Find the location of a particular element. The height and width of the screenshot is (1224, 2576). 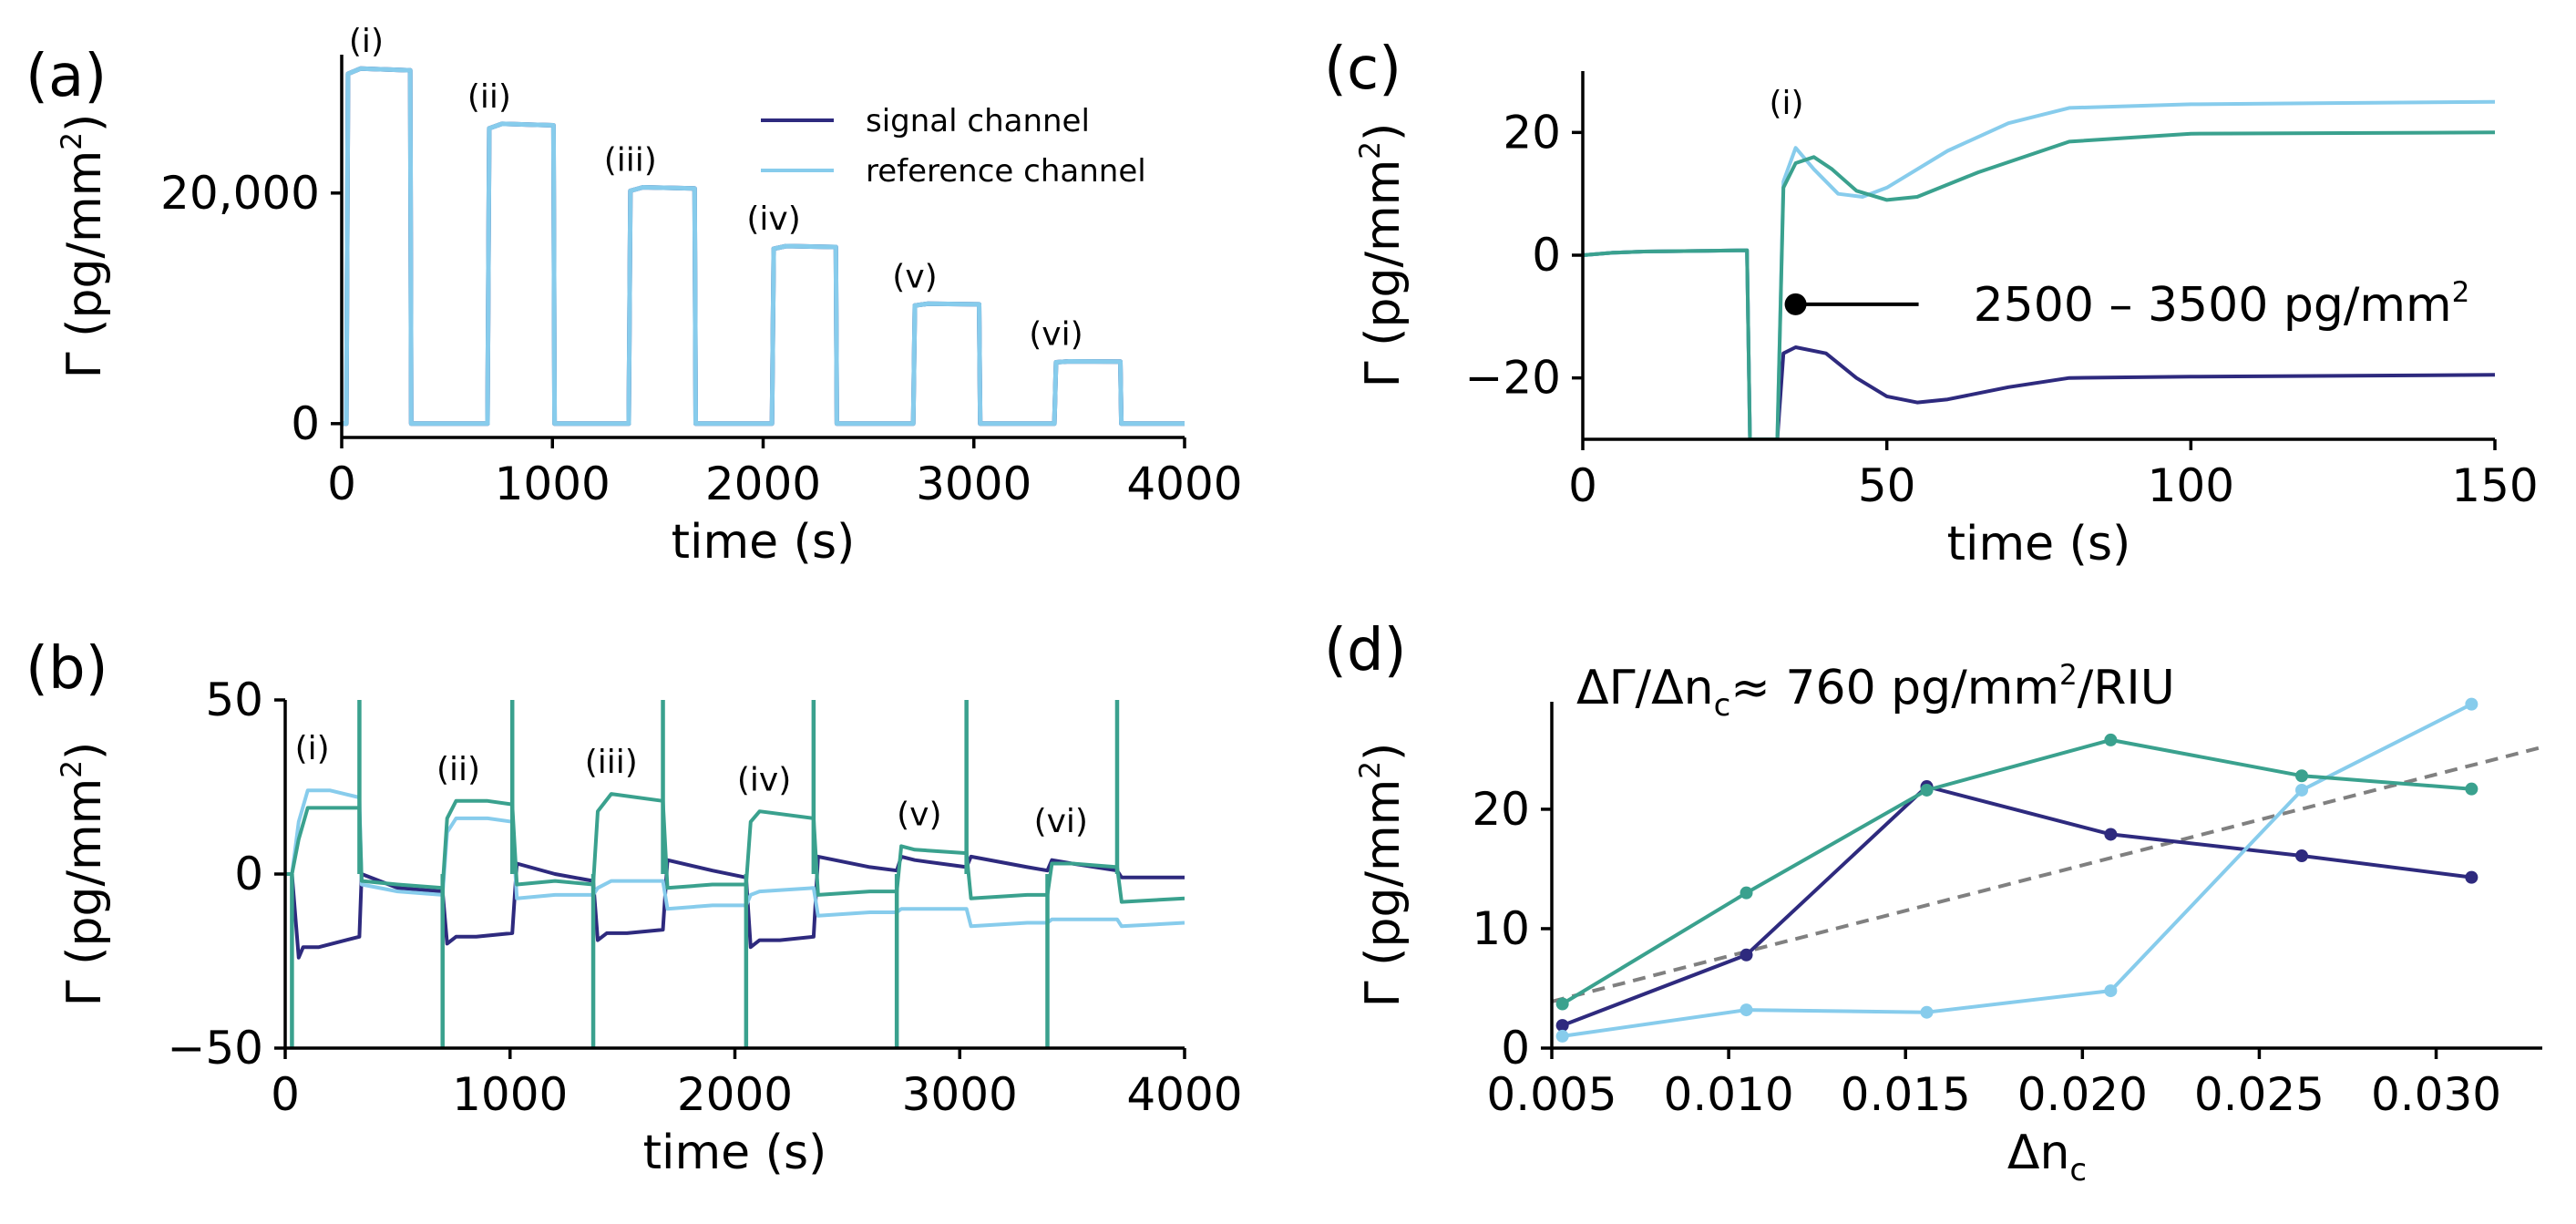

plot-area-a is located at coordinates (764, 247).